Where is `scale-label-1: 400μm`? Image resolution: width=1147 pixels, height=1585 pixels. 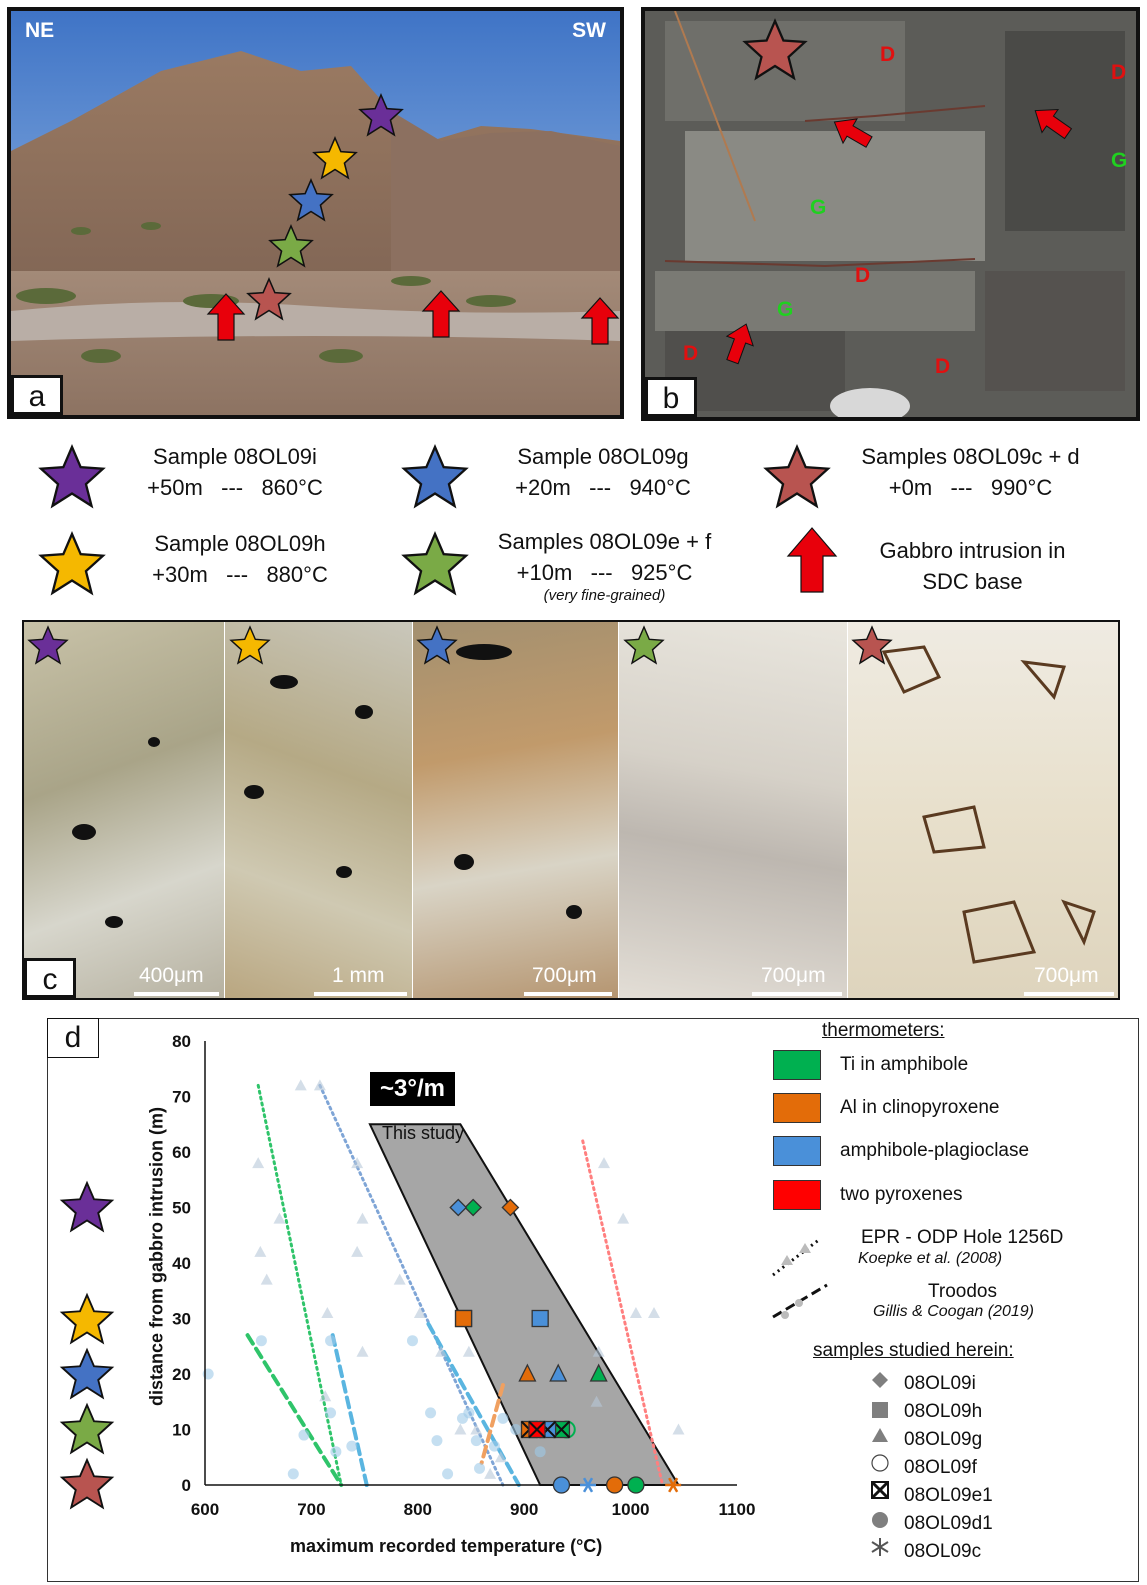
scale-label-1: 400μm is located at coordinates (171, 975).